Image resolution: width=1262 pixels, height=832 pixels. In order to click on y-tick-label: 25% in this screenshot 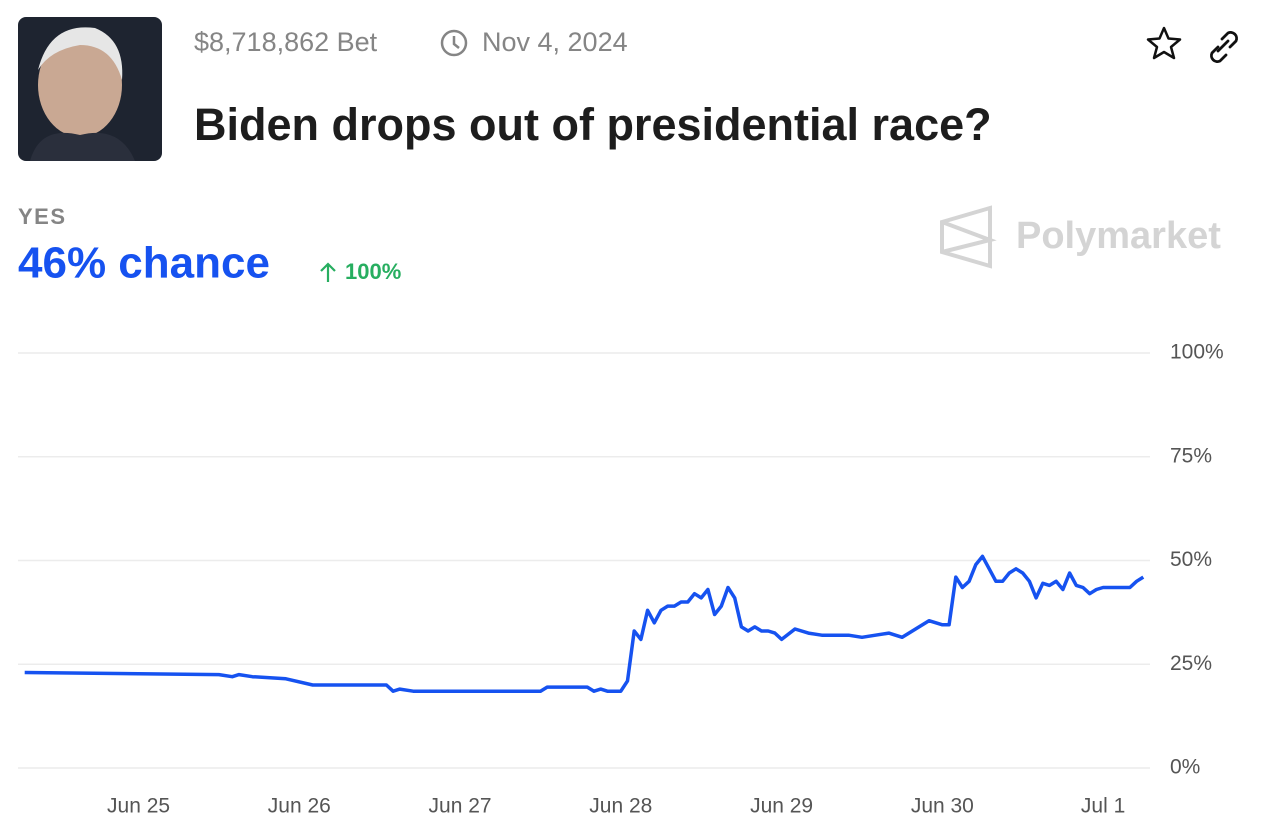, I will do `click(1191, 663)`.